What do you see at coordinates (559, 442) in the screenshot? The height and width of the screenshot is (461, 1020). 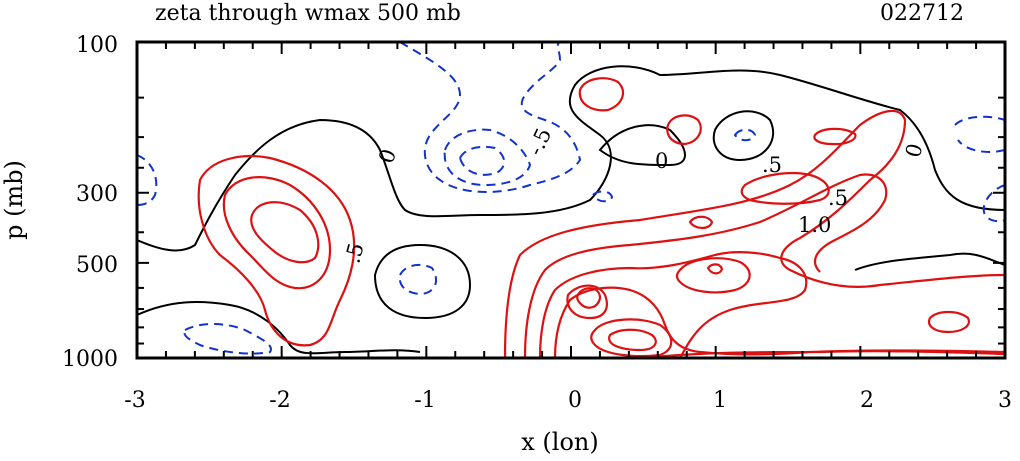 I see `x-axis-label: x (lon)` at bounding box center [559, 442].